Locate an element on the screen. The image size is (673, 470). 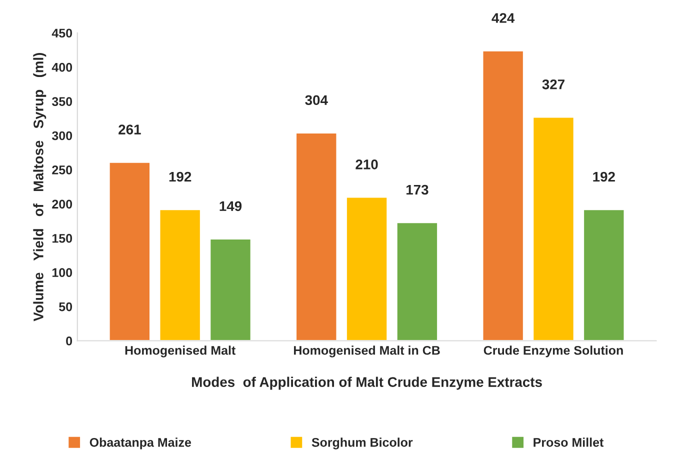
y-tick-label: 200 is located at coordinates (62, 204).